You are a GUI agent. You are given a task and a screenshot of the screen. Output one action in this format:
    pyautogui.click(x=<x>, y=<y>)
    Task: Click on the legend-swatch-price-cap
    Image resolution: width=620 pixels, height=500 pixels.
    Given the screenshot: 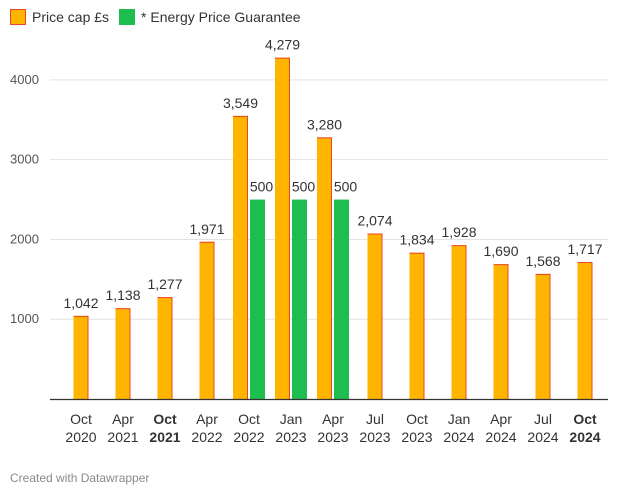 What is the action you would take?
    pyautogui.click(x=18, y=17)
    